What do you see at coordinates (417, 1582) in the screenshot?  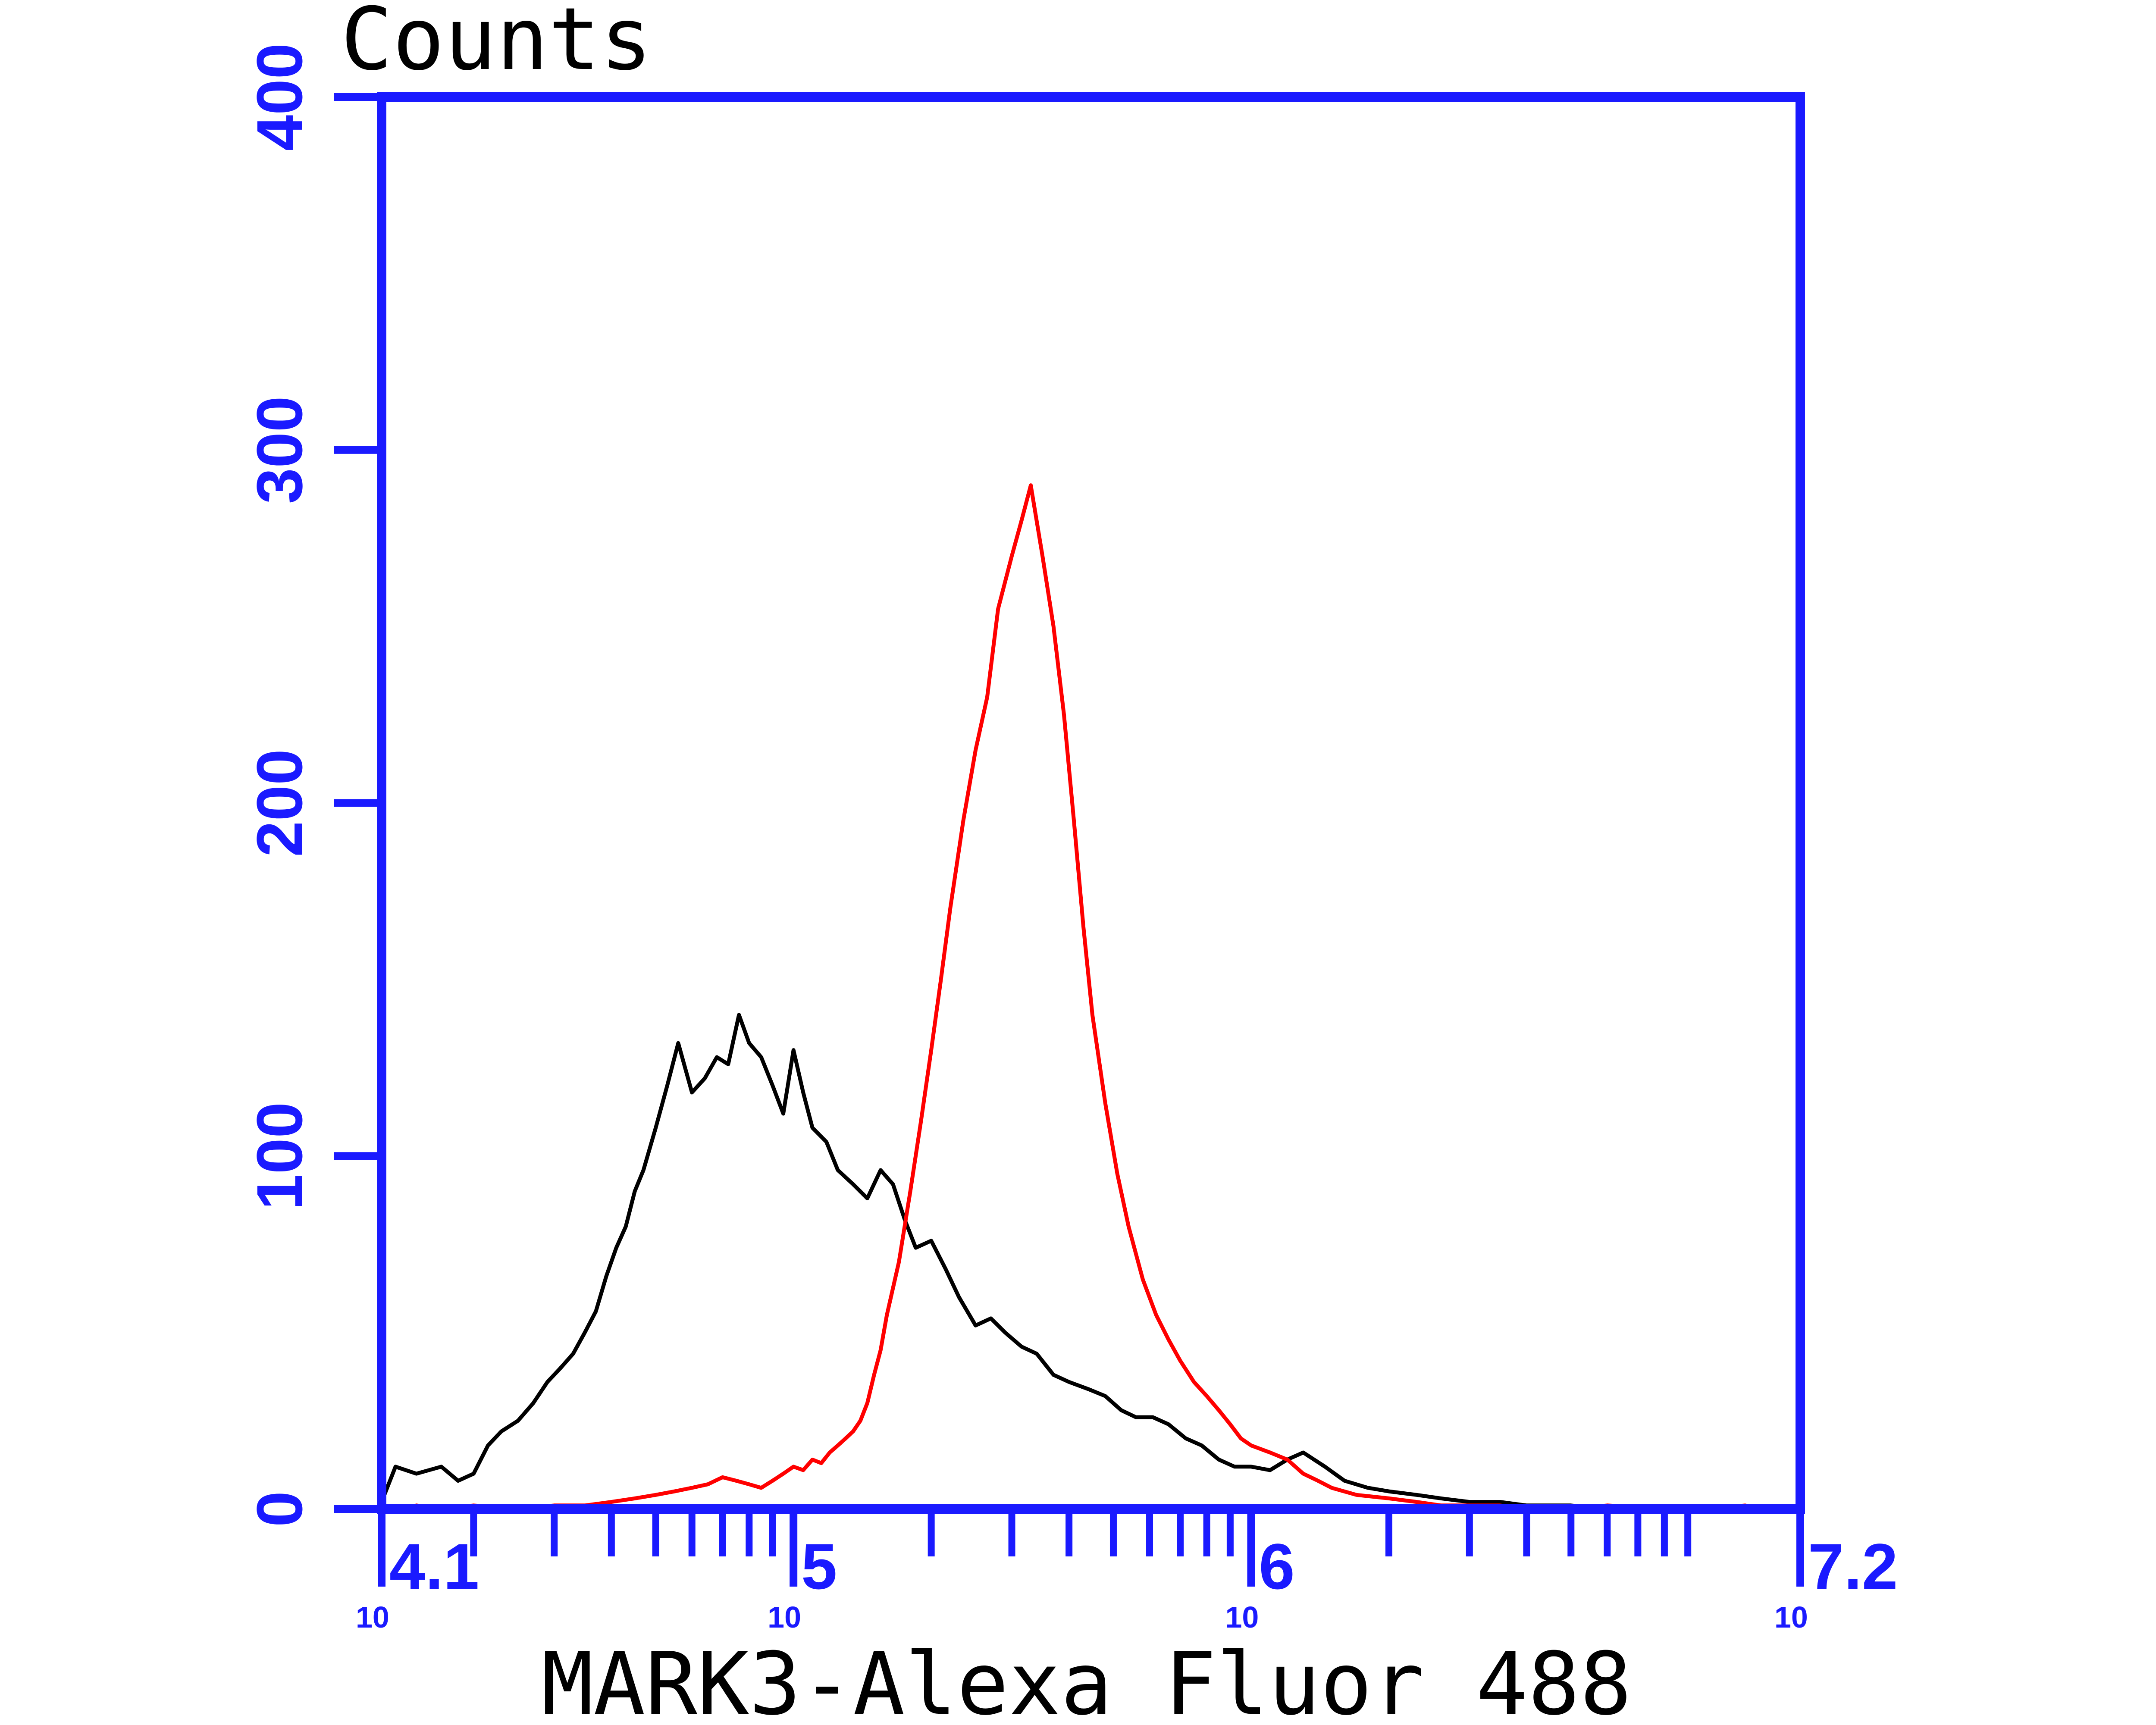 I see `x-tick-label: 104.1` at bounding box center [417, 1582].